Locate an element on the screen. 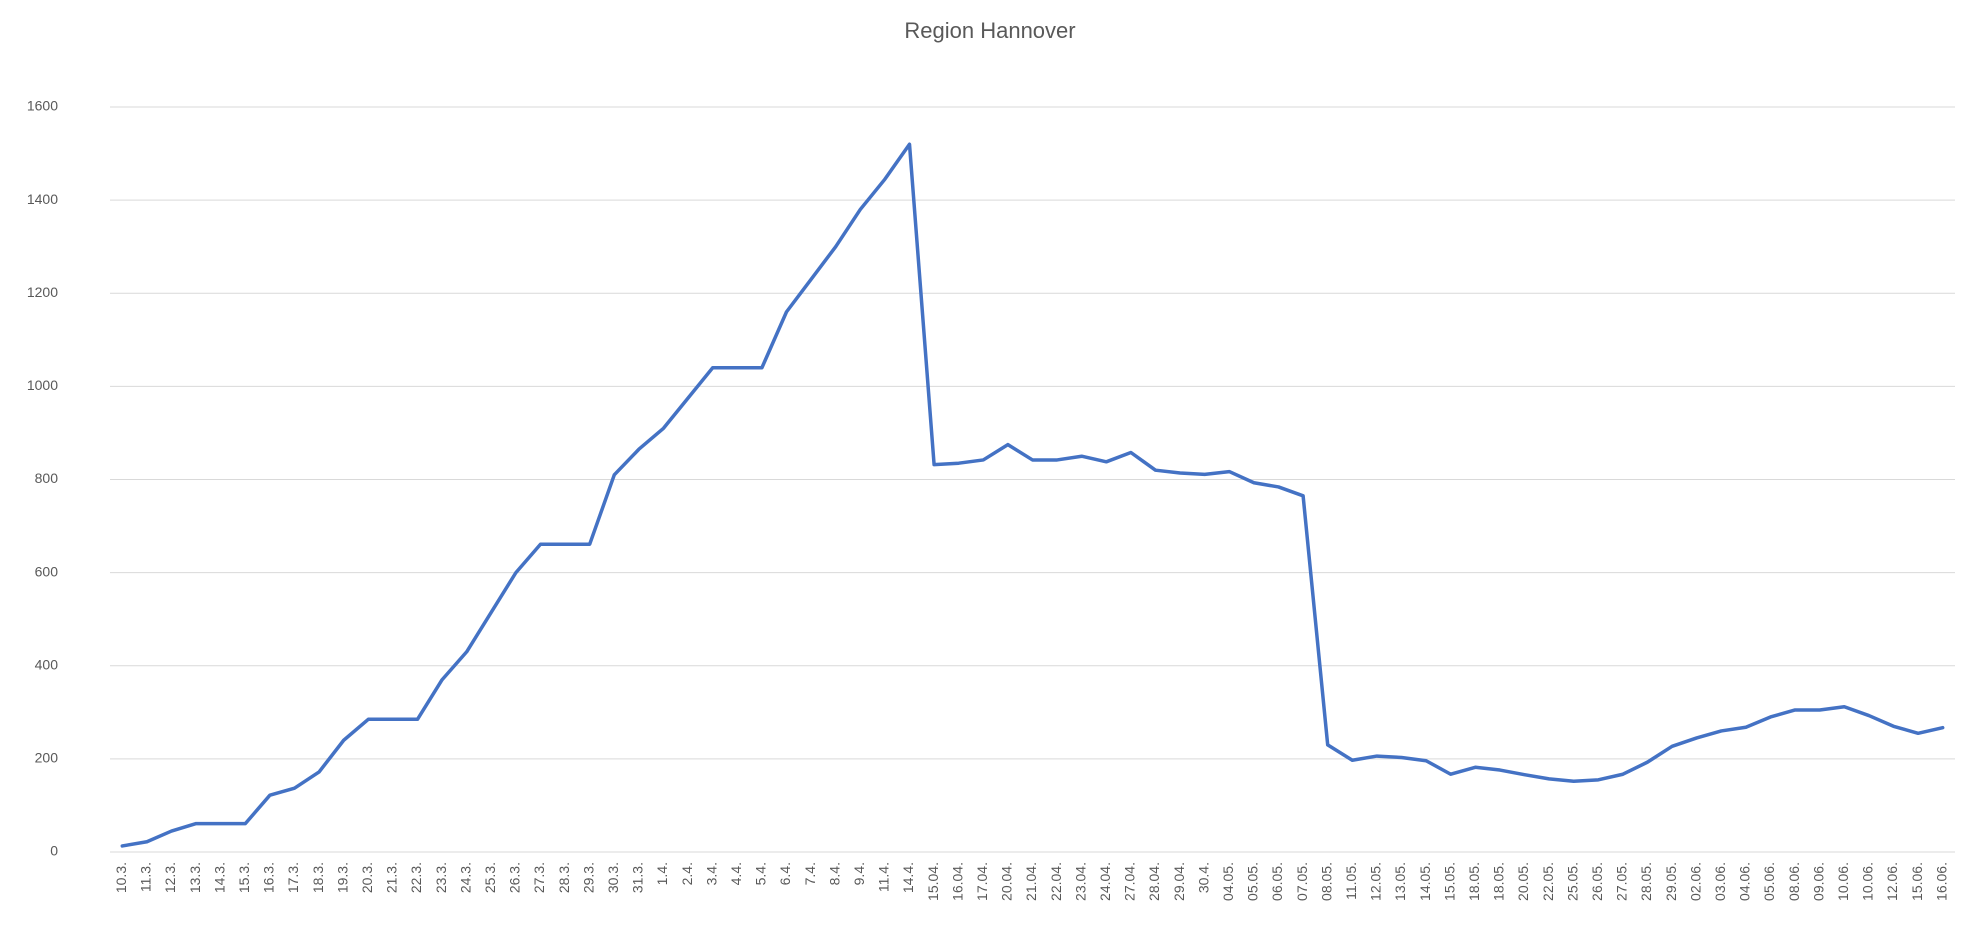 Image resolution: width=1980 pixels, height=933 pixels. x-tick-label: 06.05. is located at coordinates (1277, 881).